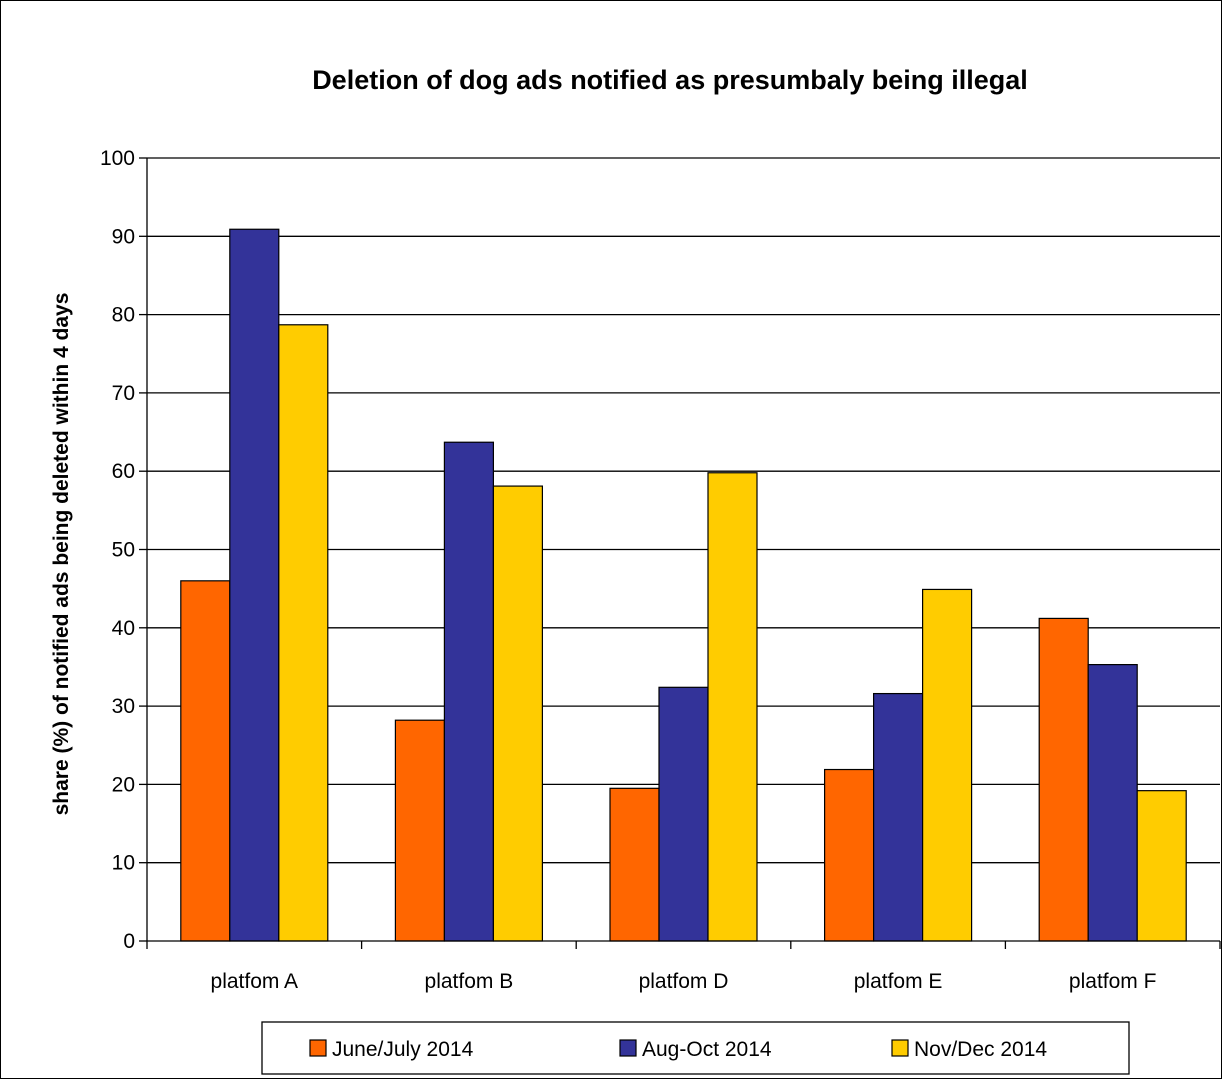  I want to click on x-tick-label: platfom E, so click(898, 981).